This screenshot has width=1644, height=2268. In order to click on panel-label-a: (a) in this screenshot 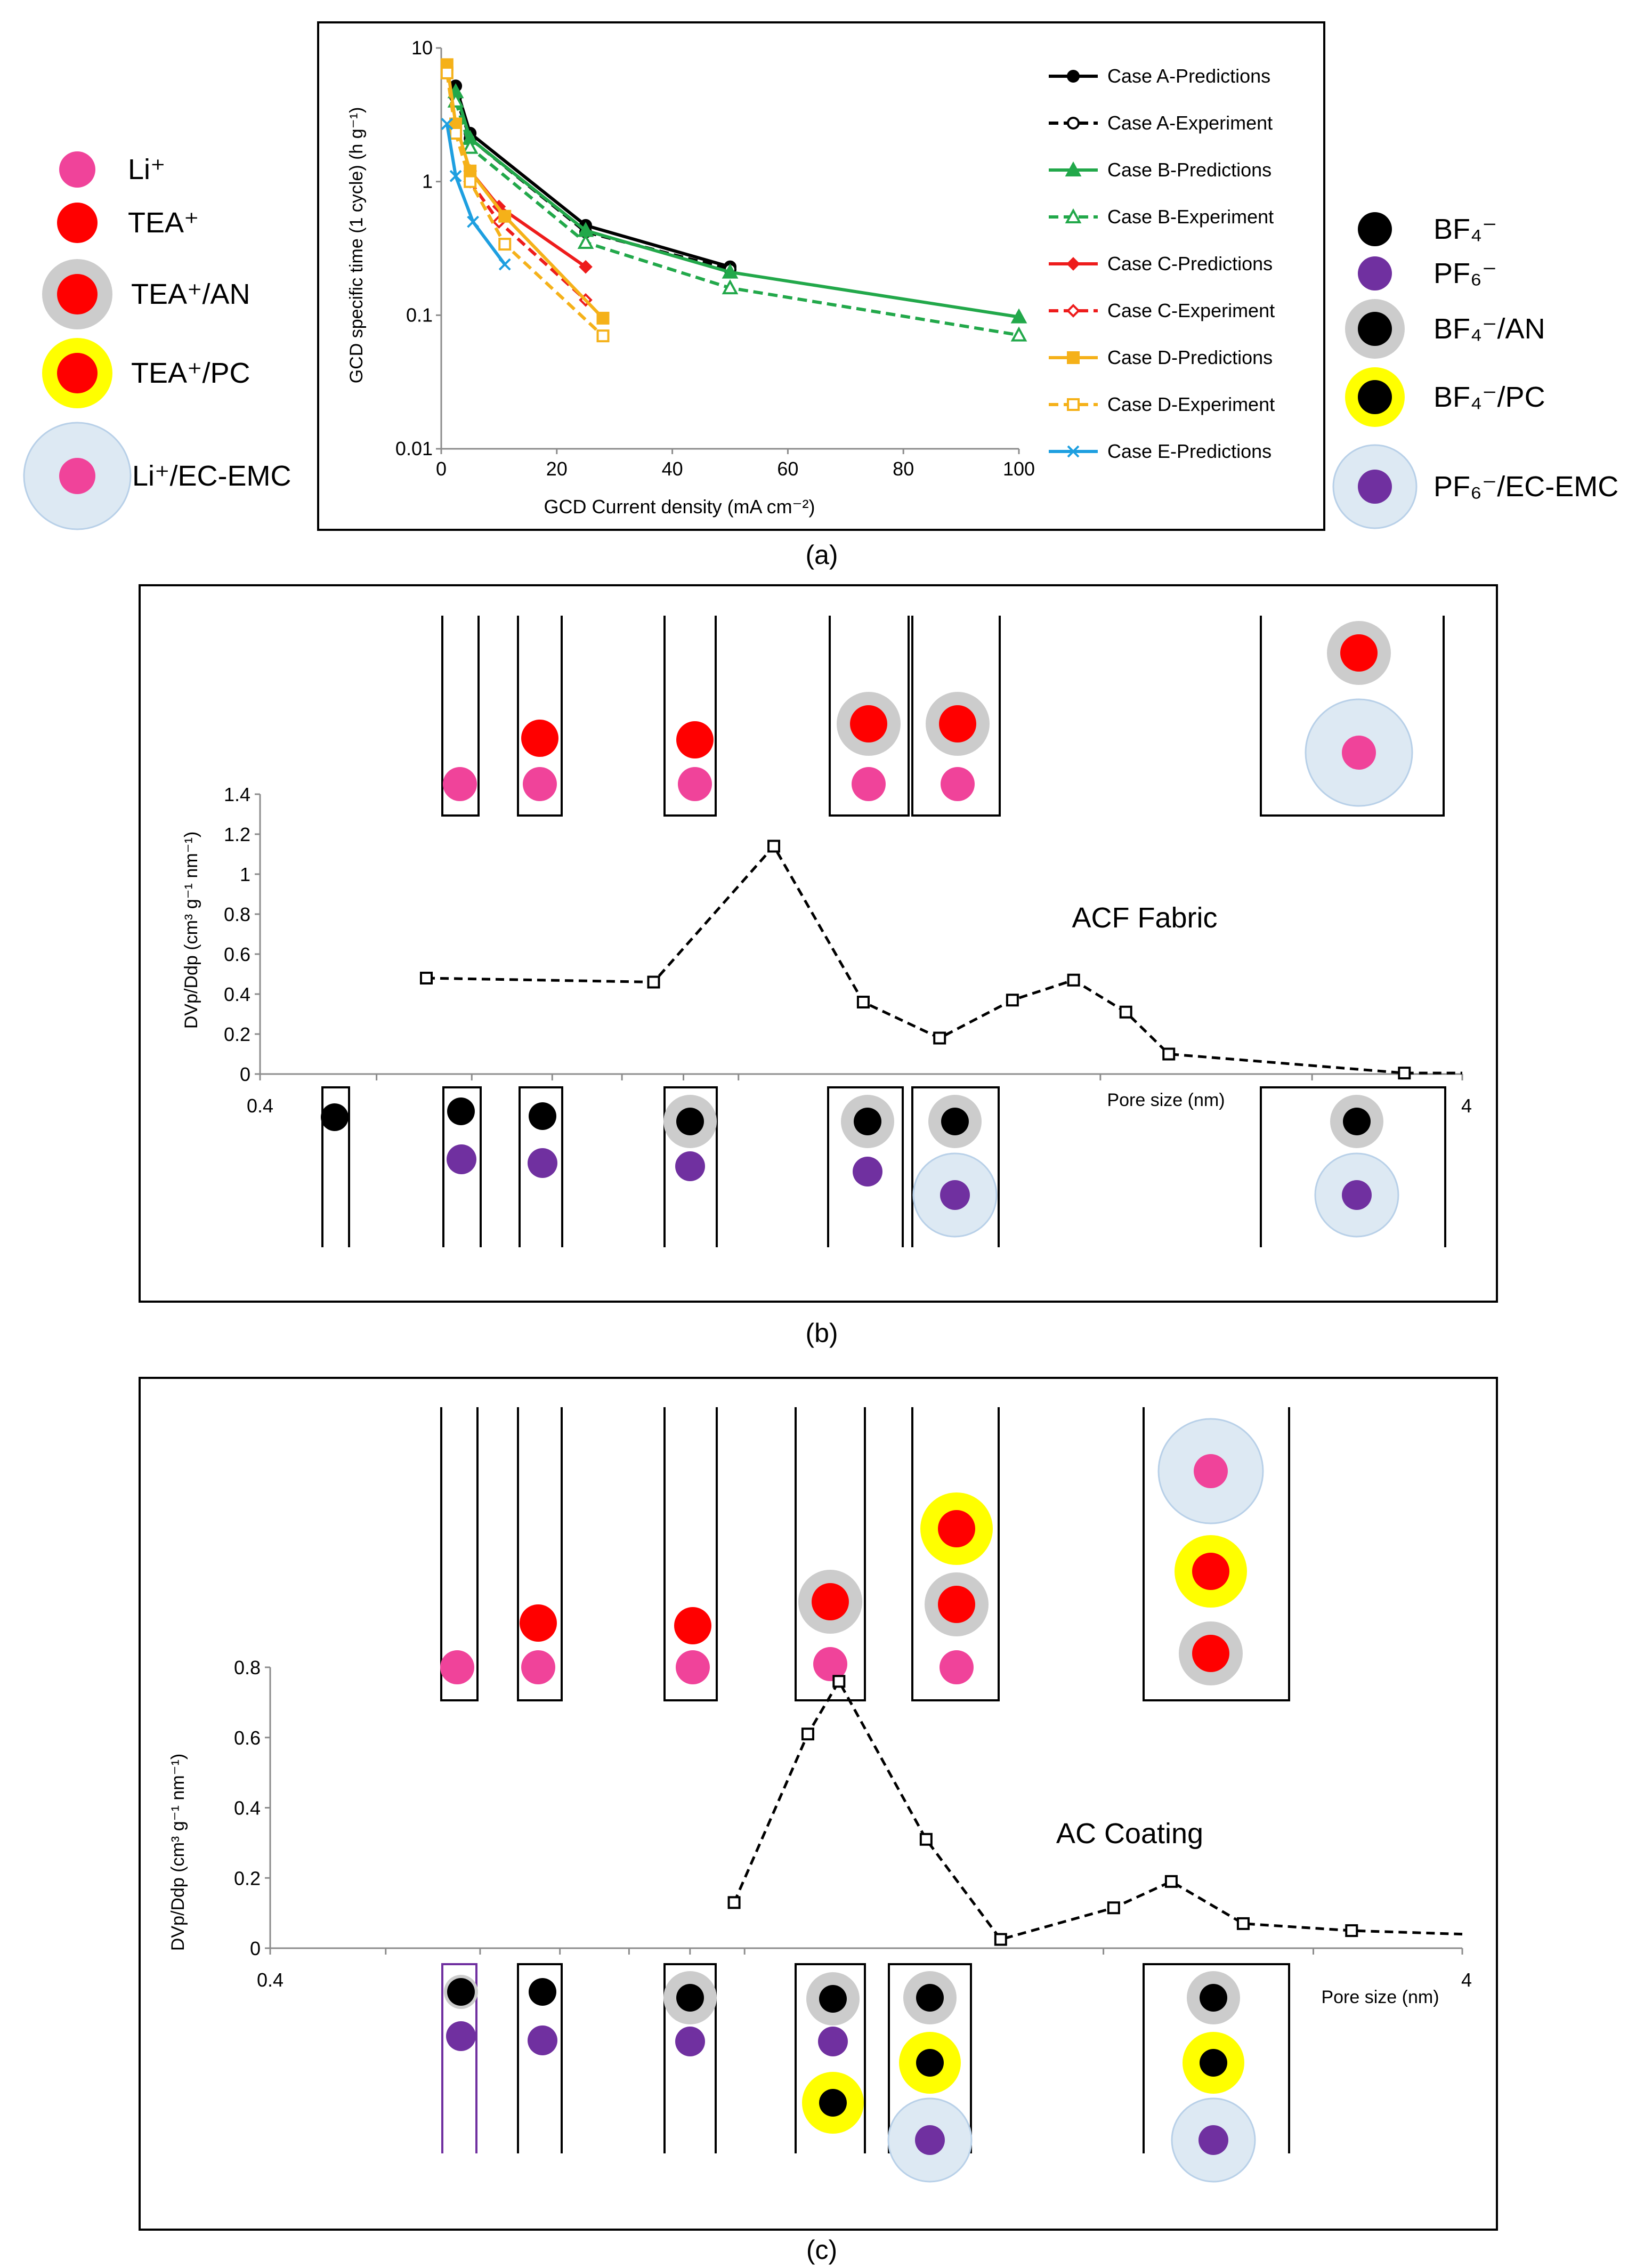, I will do `click(821, 555)`.